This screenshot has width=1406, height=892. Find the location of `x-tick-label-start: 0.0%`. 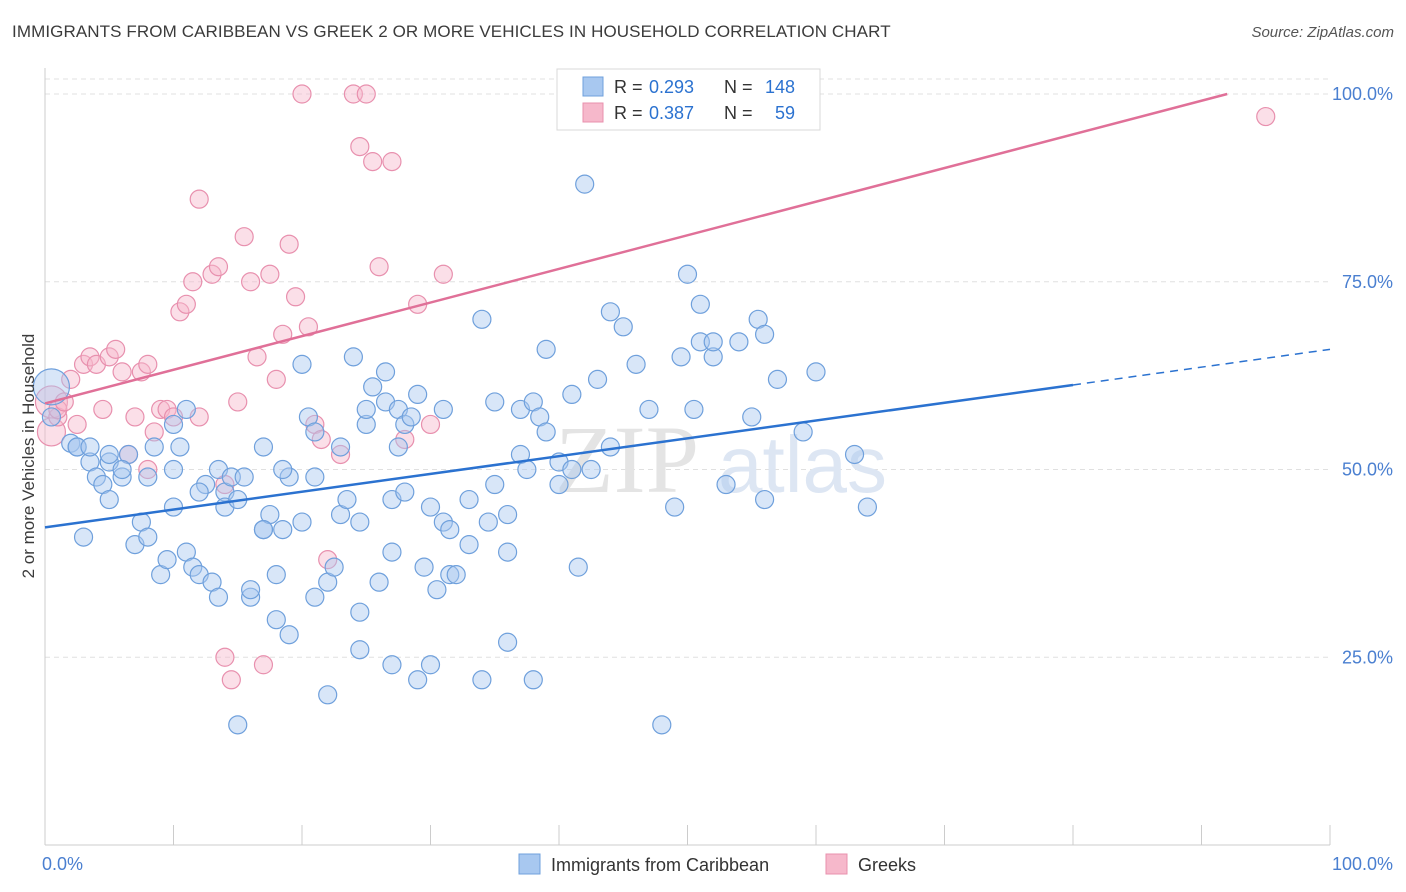

x-tick-label-start: 0.0% is located at coordinates (62, 864).